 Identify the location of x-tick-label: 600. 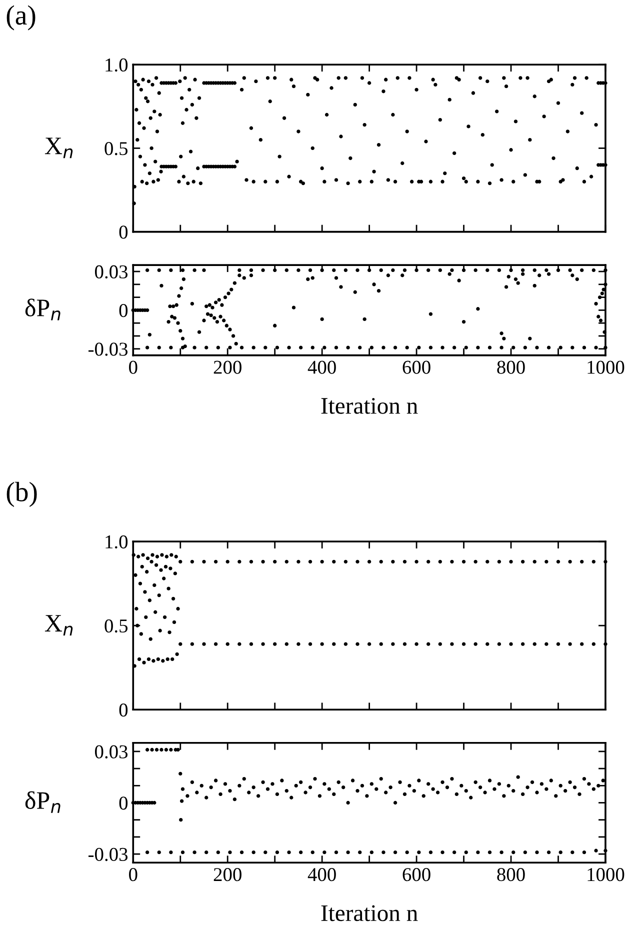
(416, 367).